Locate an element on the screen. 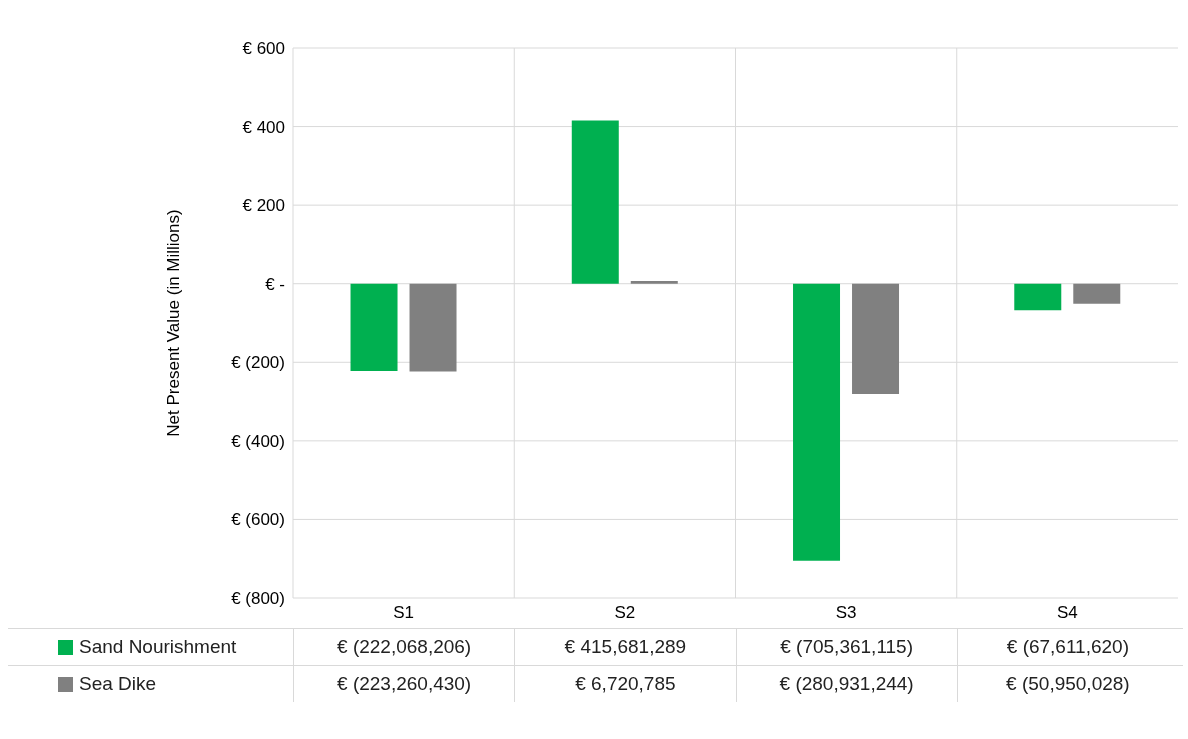 This screenshot has width=1188, height=739. y-axis-title: Net Present Value (in Millions) is located at coordinates (174, 323).